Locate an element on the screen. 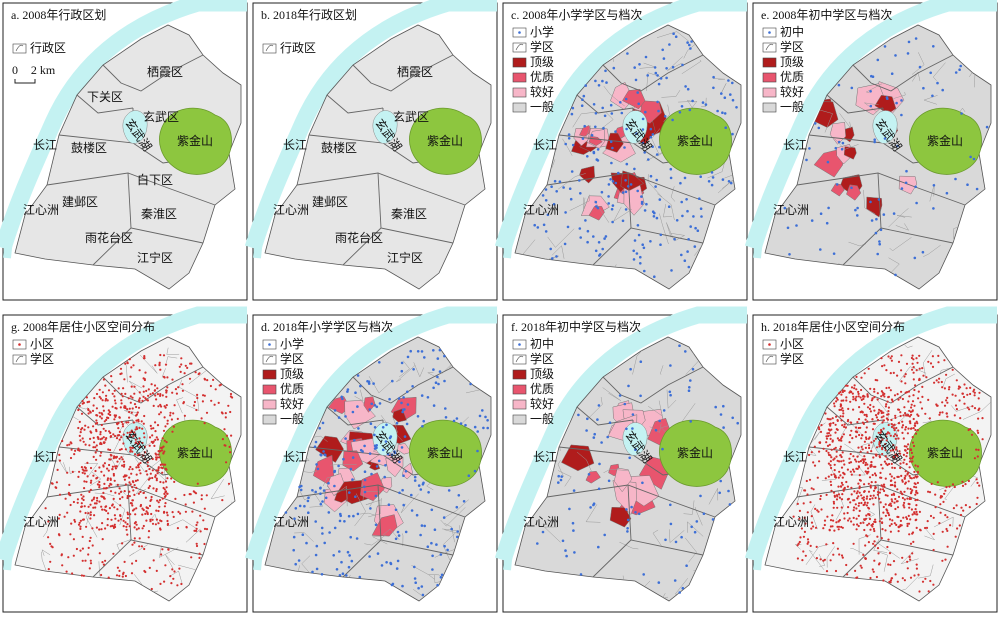 The width and height of the screenshot is (1000, 617). panel-title: g. 2008年居住小区空间分布 is located at coordinates (83, 327).